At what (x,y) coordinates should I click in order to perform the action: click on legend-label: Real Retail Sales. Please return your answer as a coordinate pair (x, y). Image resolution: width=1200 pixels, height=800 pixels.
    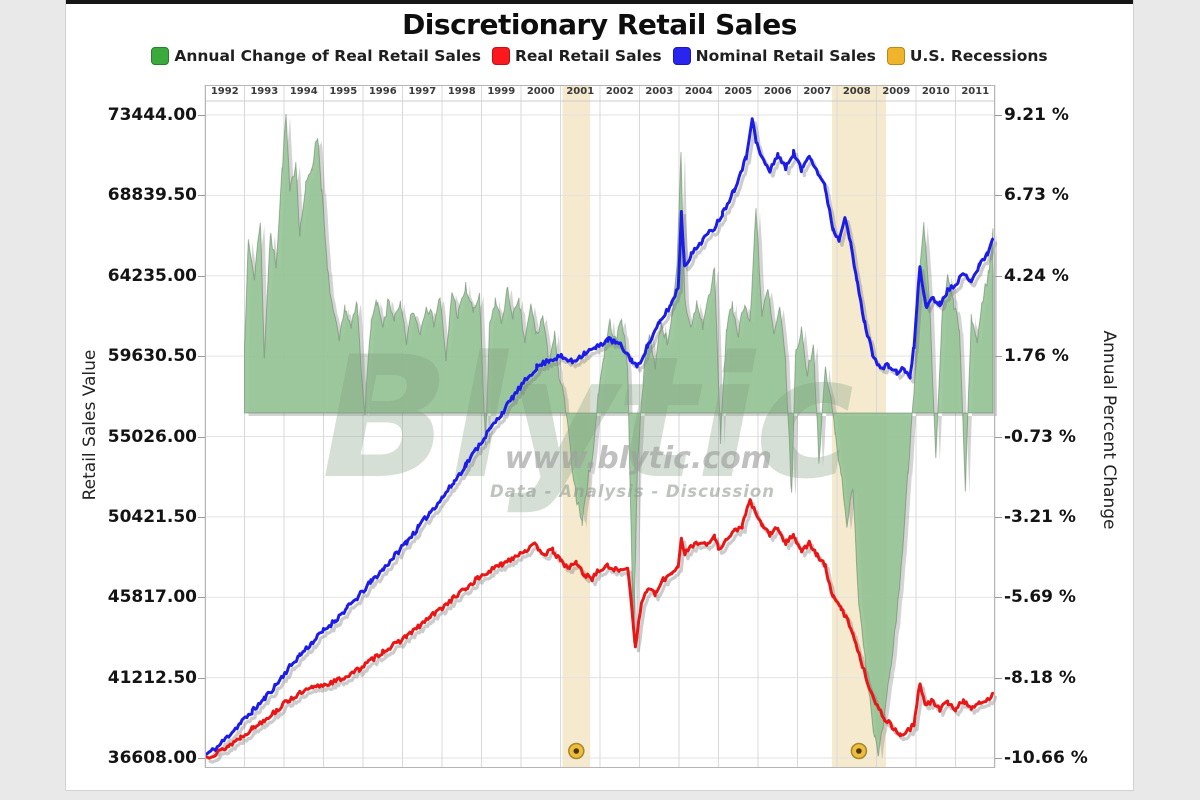
    Looking at the image, I should click on (588, 56).